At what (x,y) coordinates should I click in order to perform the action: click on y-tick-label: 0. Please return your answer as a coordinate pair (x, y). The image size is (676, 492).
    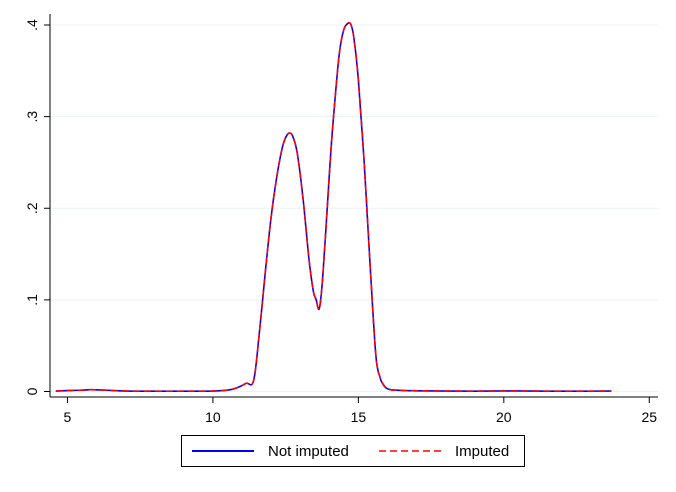
    Looking at the image, I should click on (32, 391).